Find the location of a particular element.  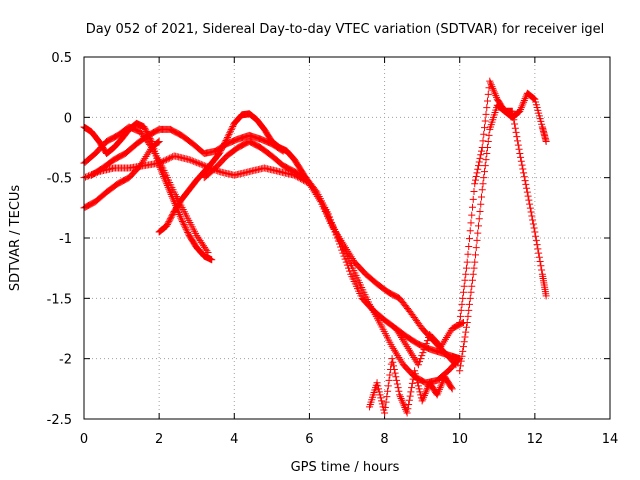

x-axis-label: GPS time / hours is located at coordinates (345, 467).